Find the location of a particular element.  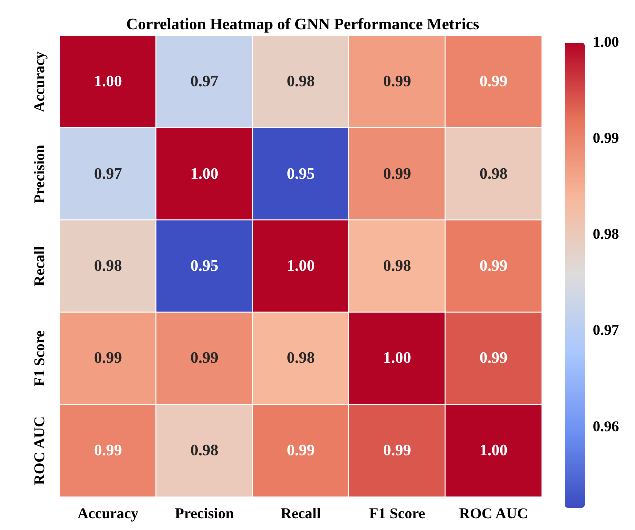

color-bar-label: 0.96 is located at coordinates (606, 427).